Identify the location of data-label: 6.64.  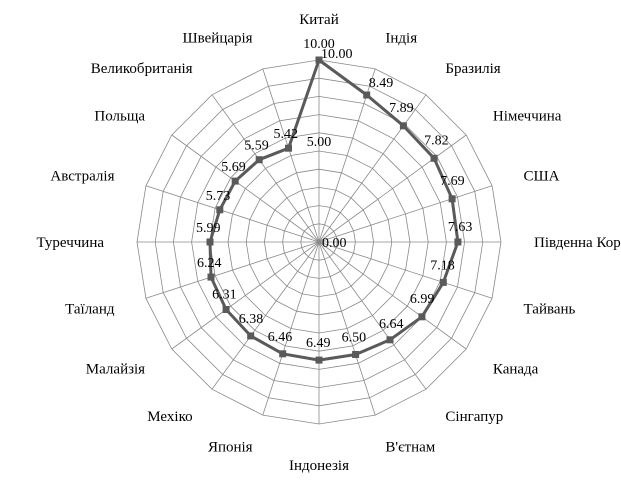
(391, 324).